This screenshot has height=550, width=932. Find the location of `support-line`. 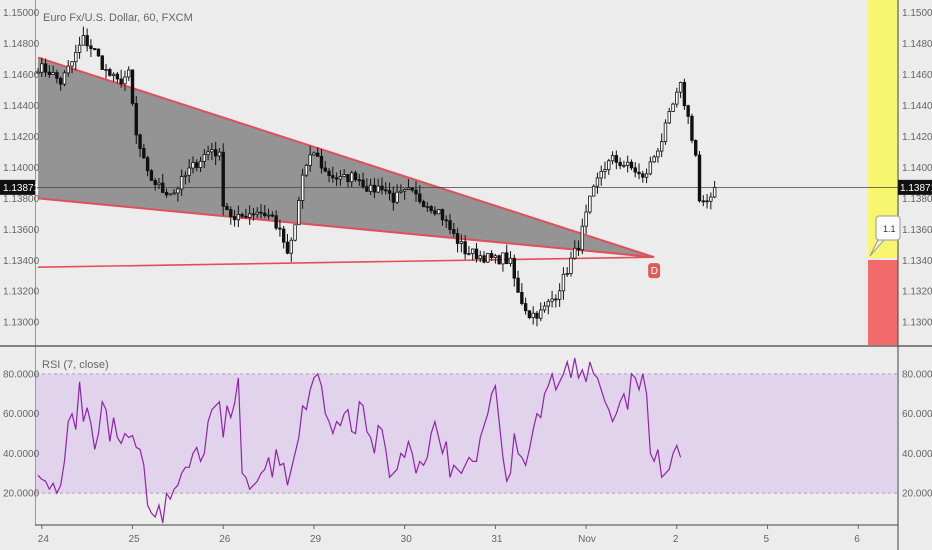

support-line is located at coordinates (346, 262).